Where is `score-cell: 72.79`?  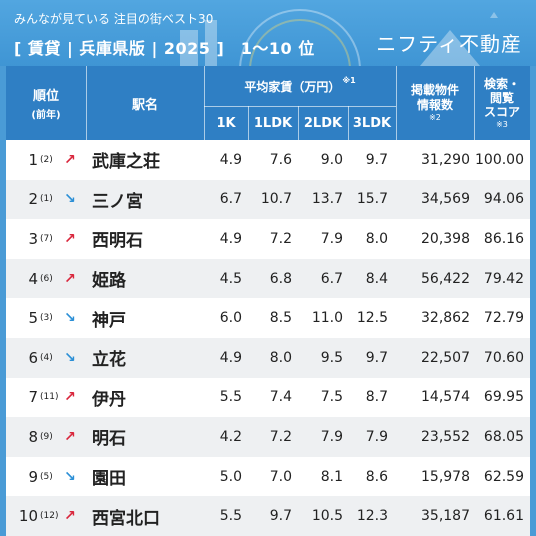 score-cell: 72.79 is located at coordinates (503, 318).